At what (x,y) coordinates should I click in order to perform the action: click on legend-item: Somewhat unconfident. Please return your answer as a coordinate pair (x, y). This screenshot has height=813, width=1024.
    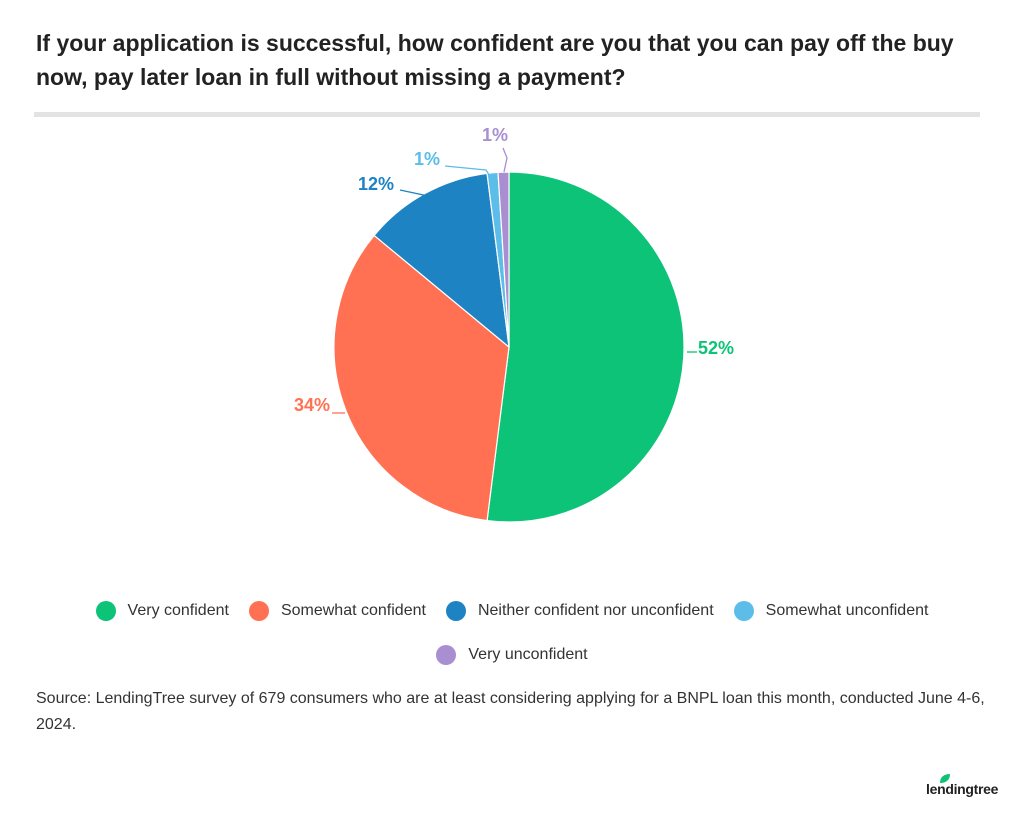
    Looking at the image, I should click on (831, 611).